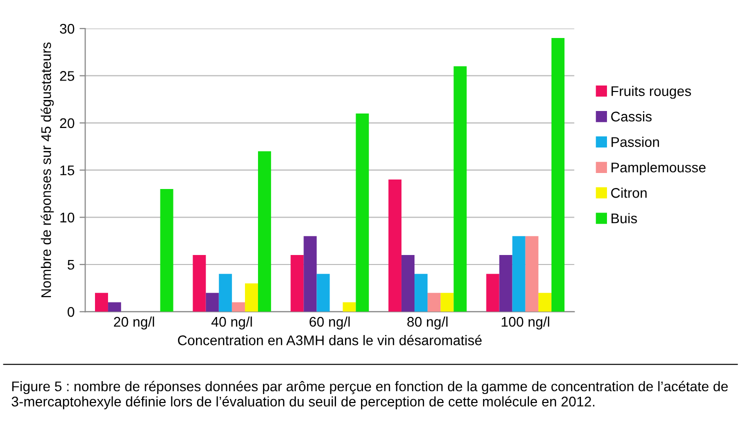 The height and width of the screenshot is (439, 741). What do you see at coordinates (231, 323) in the screenshot?
I see `x-tick-label: 40 ng/l` at bounding box center [231, 323].